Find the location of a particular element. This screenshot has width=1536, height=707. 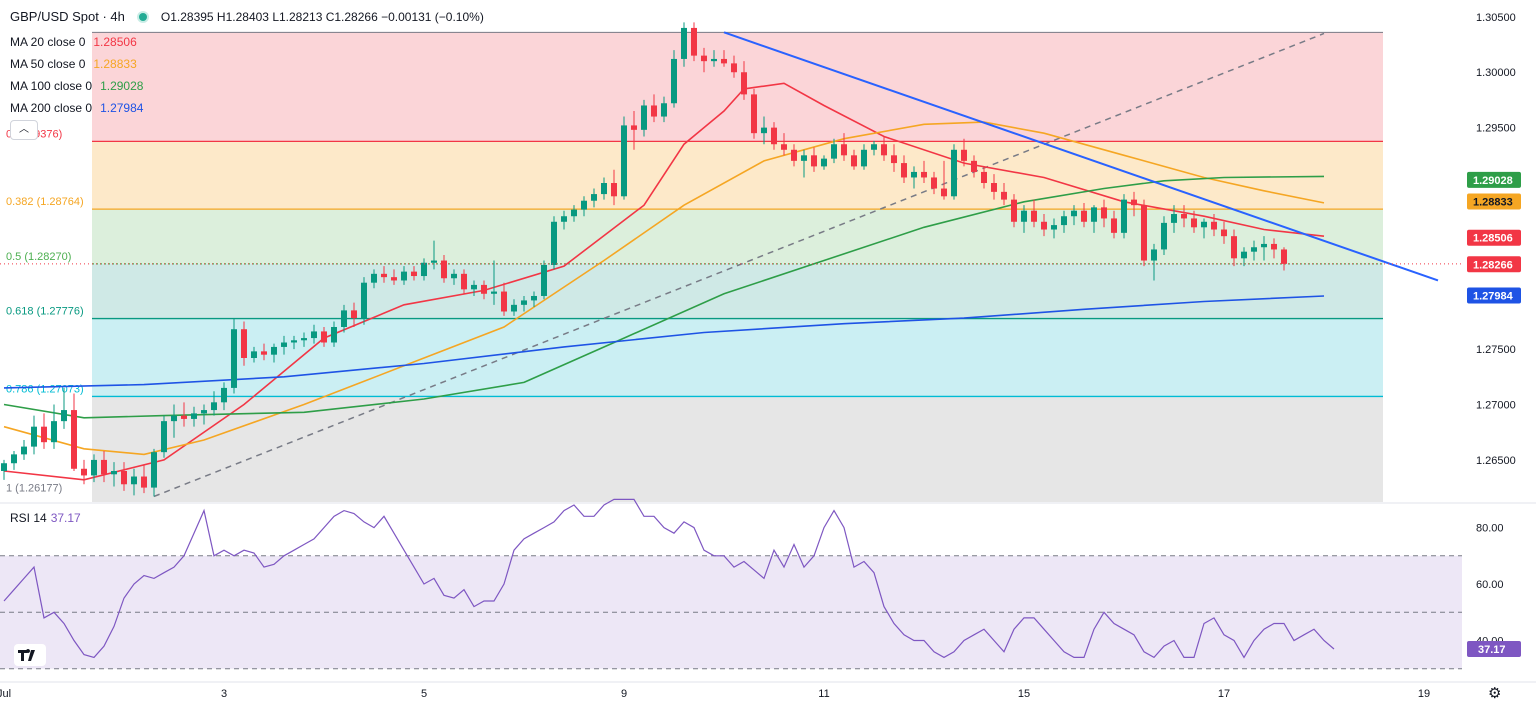

ma-legend-row: MA 20 close 0 1.28506 is located at coordinates (77, 42).